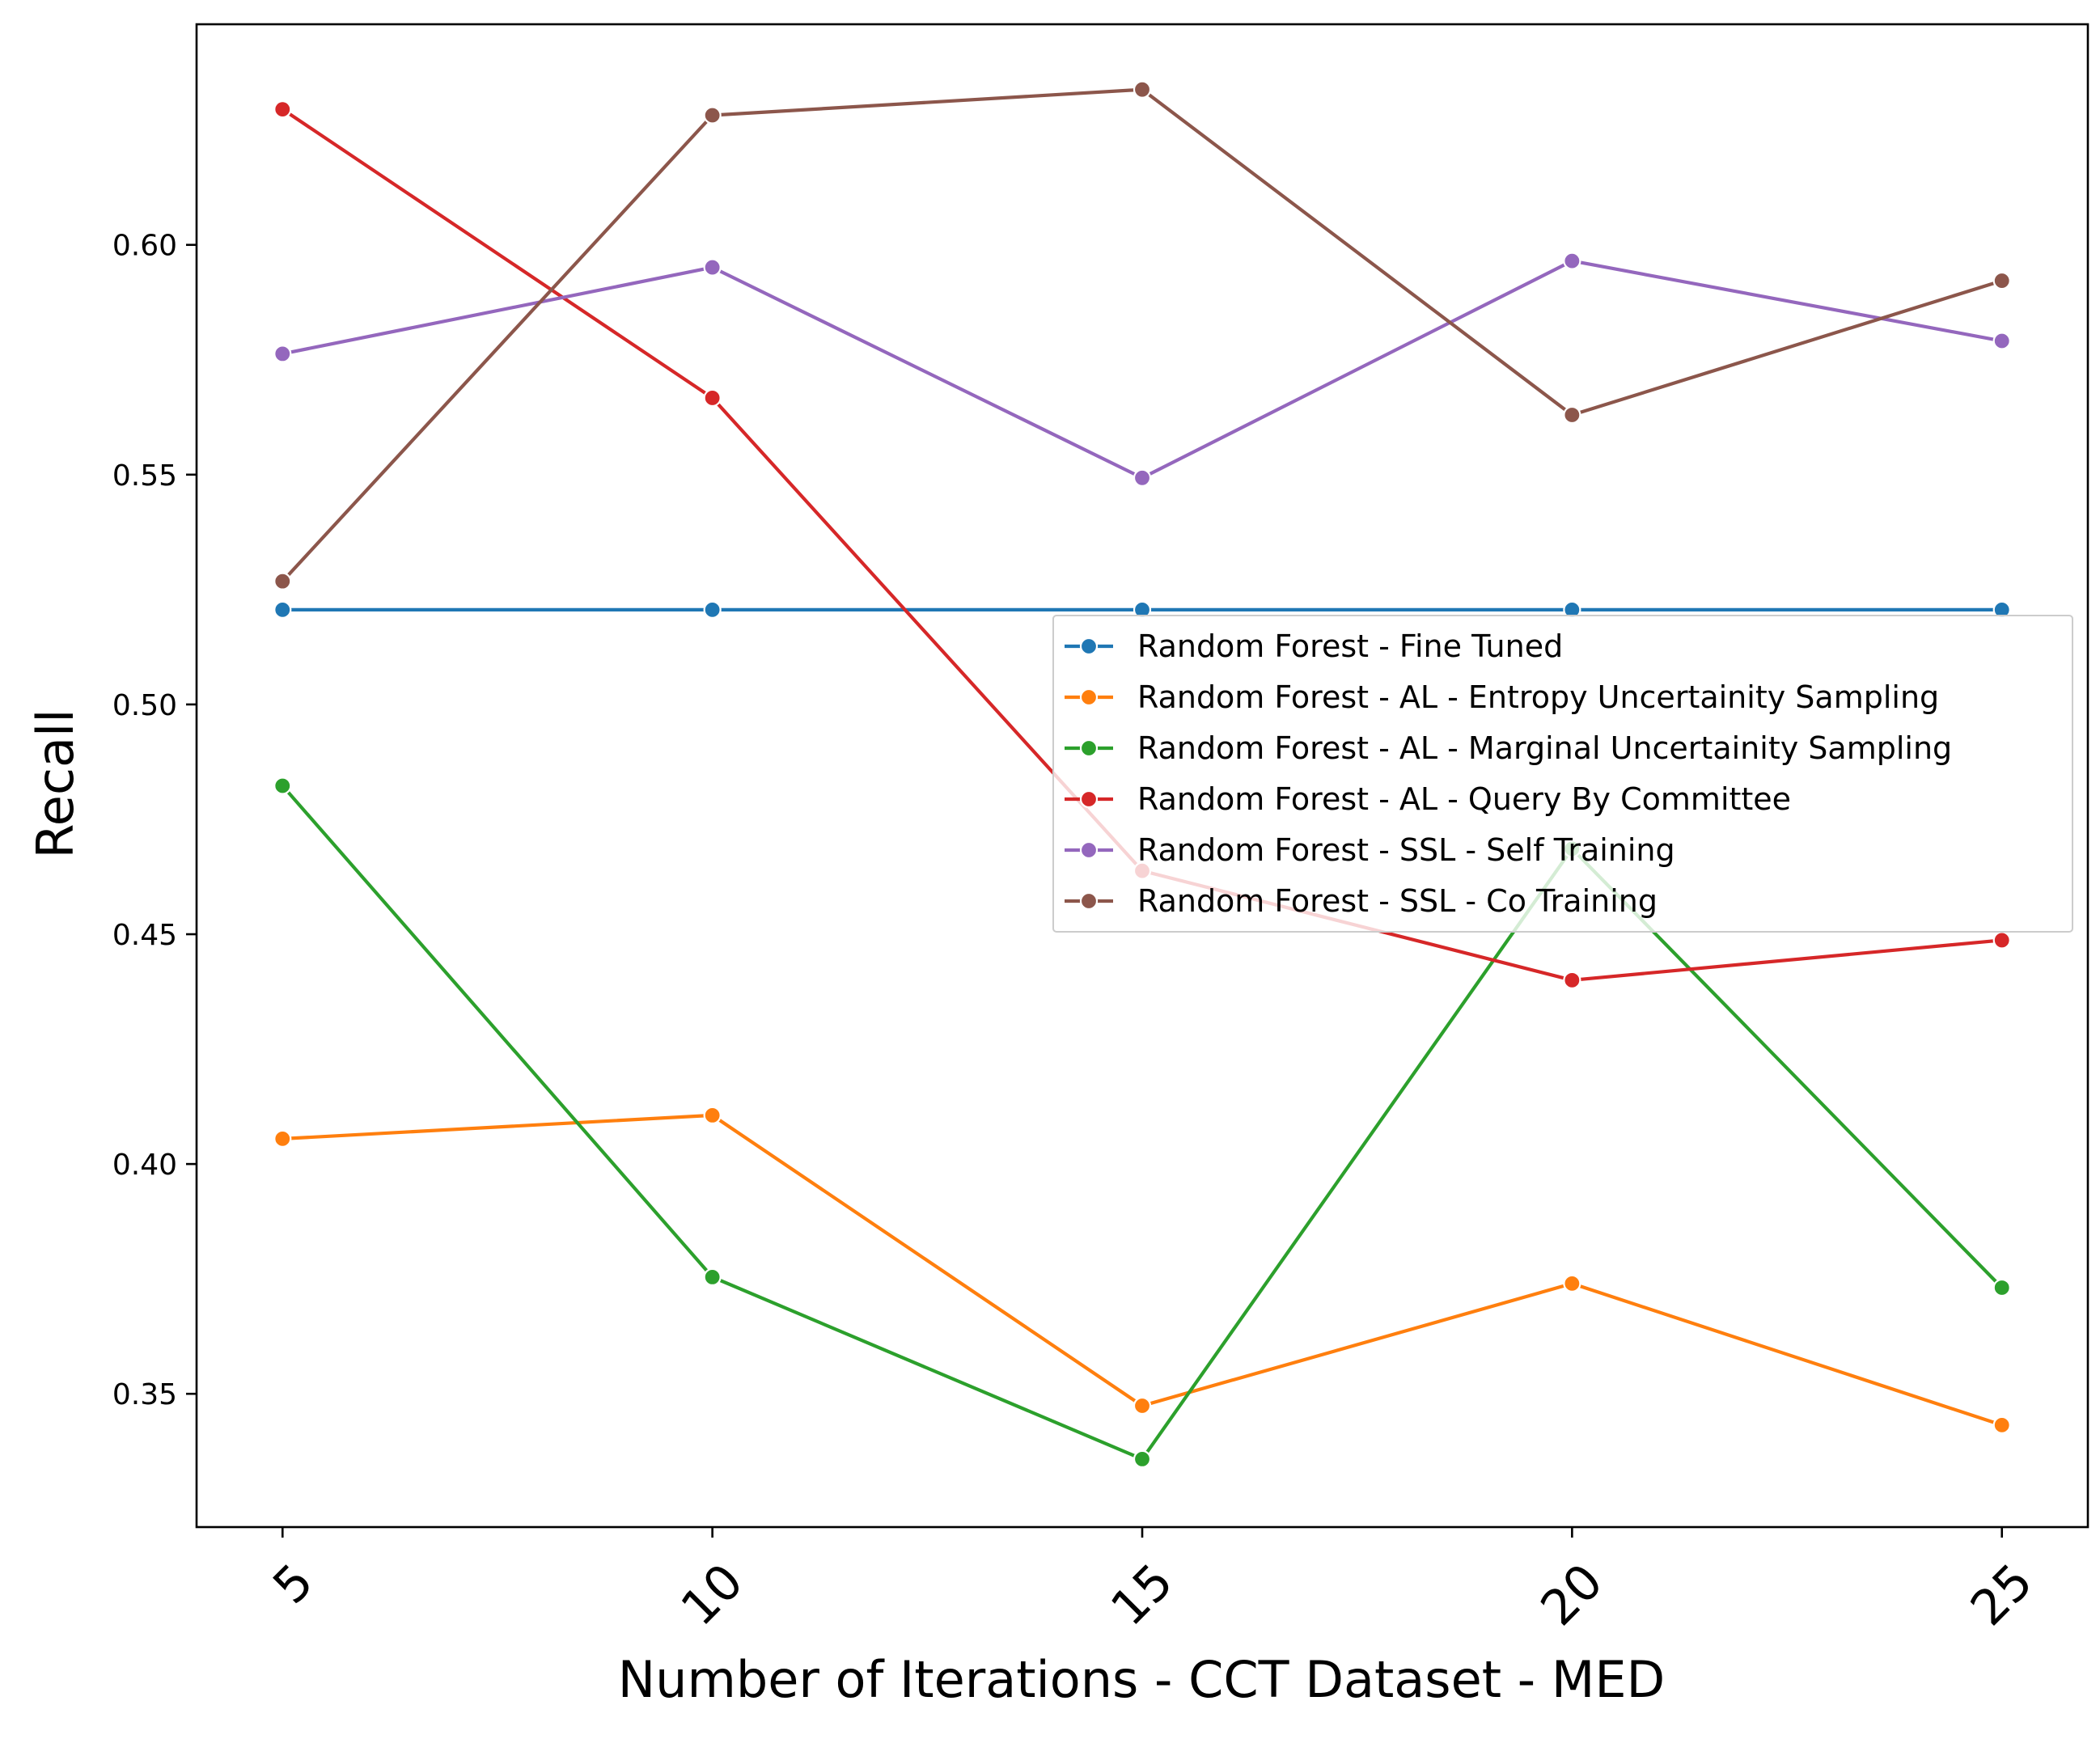 Image resolution: width=2100 pixels, height=1739 pixels. What do you see at coordinates (145, 247) in the screenshot?
I see `y-tick-label: 0.60` at bounding box center [145, 247].